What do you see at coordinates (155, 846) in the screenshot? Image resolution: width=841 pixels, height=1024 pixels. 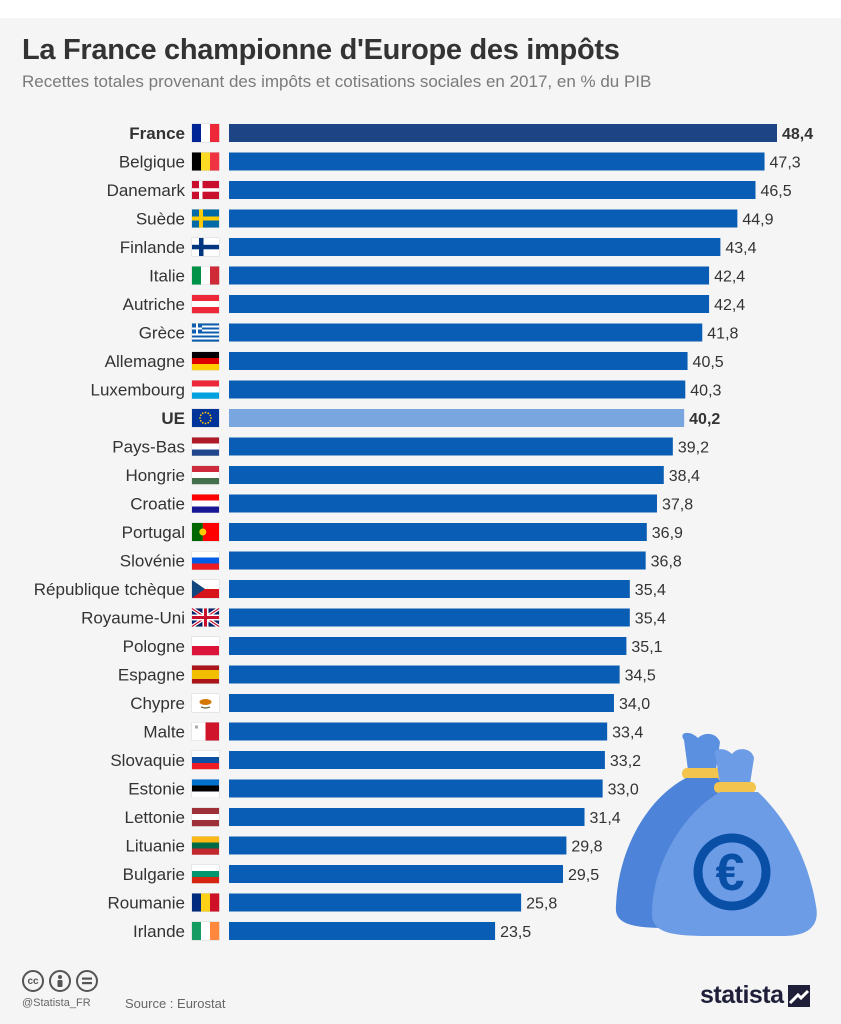 I see `category-label: Lituanie` at bounding box center [155, 846].